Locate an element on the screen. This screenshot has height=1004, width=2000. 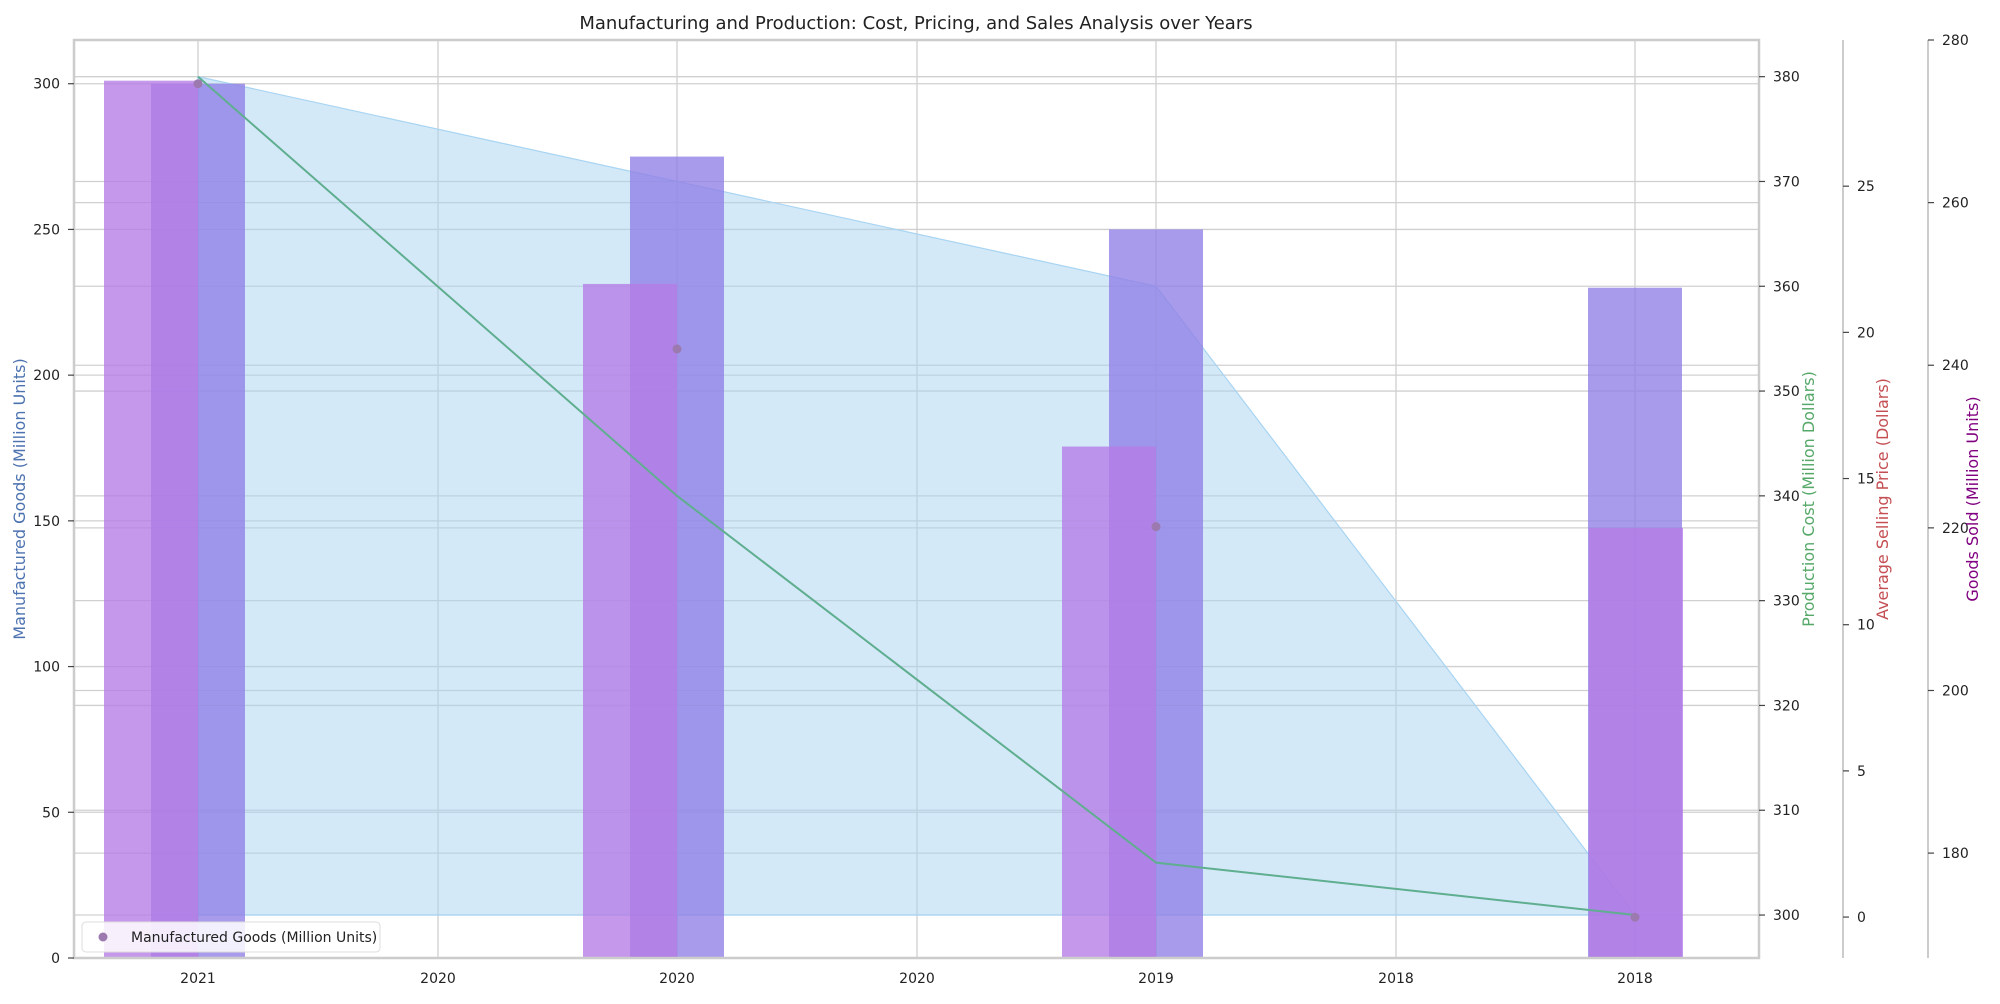
y-cost-tick-label-1: 310 is located at coordinates (1786, 811).